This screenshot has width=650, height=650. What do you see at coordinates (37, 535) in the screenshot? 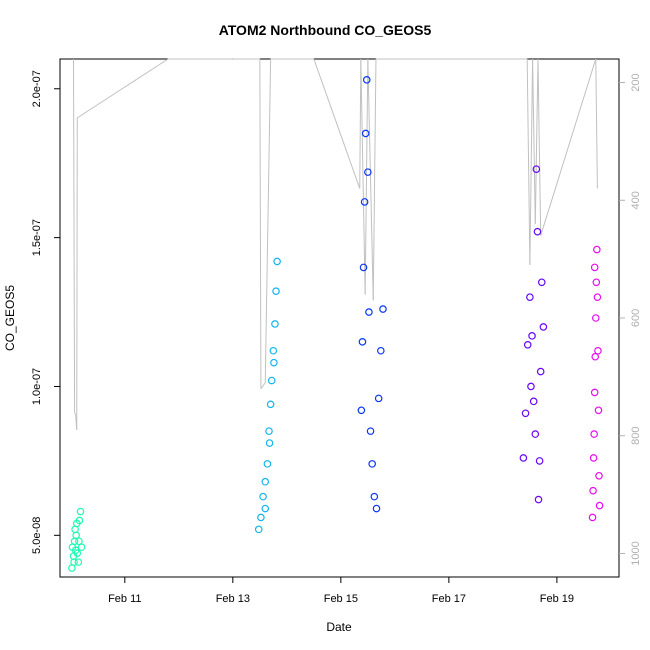
I see `y-tick-label: 5.0e-08` at bounding box center [37, 535].